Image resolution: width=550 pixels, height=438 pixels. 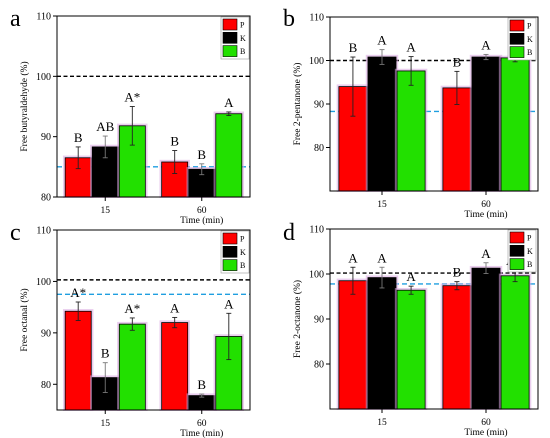 I want to click on panel-a-plot-frame, so click(x=153, y=106).